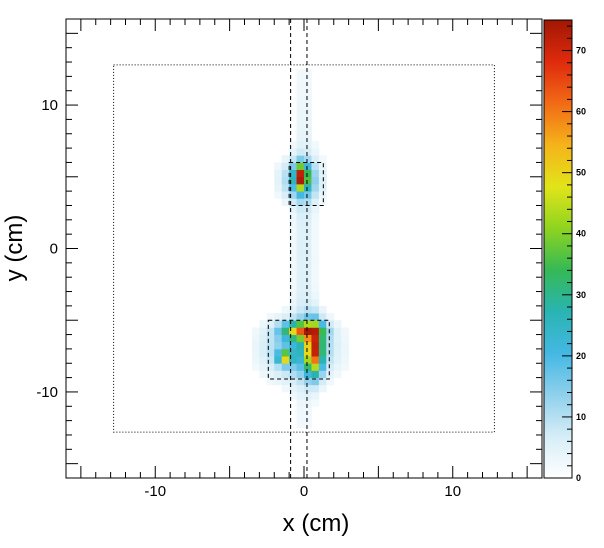  I want to click on y-axis-title: y (cm), so click(14, 248).